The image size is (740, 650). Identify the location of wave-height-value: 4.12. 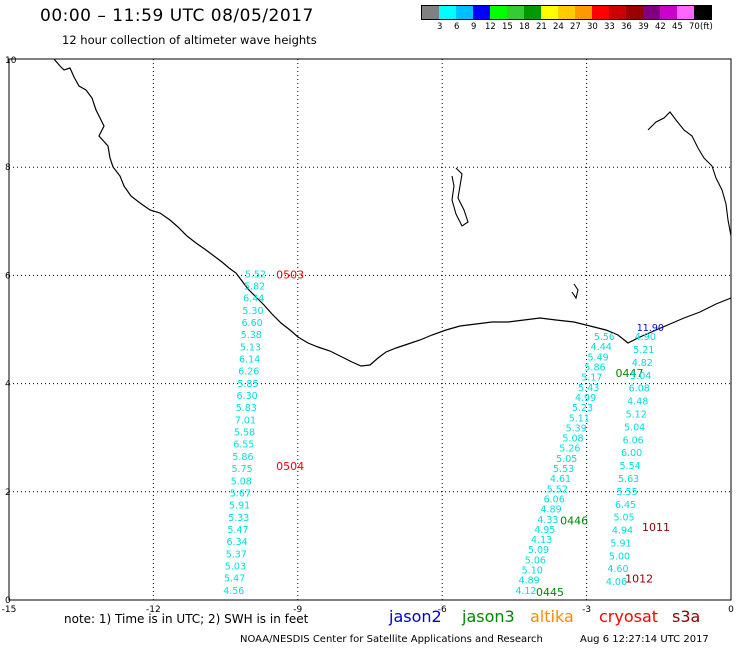
(525, 591).